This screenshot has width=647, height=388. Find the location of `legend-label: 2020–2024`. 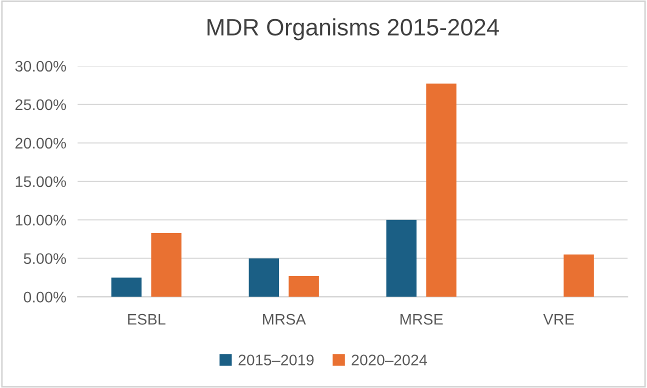

legend-label: 2020–2024 is located at coordinates (390, 360).